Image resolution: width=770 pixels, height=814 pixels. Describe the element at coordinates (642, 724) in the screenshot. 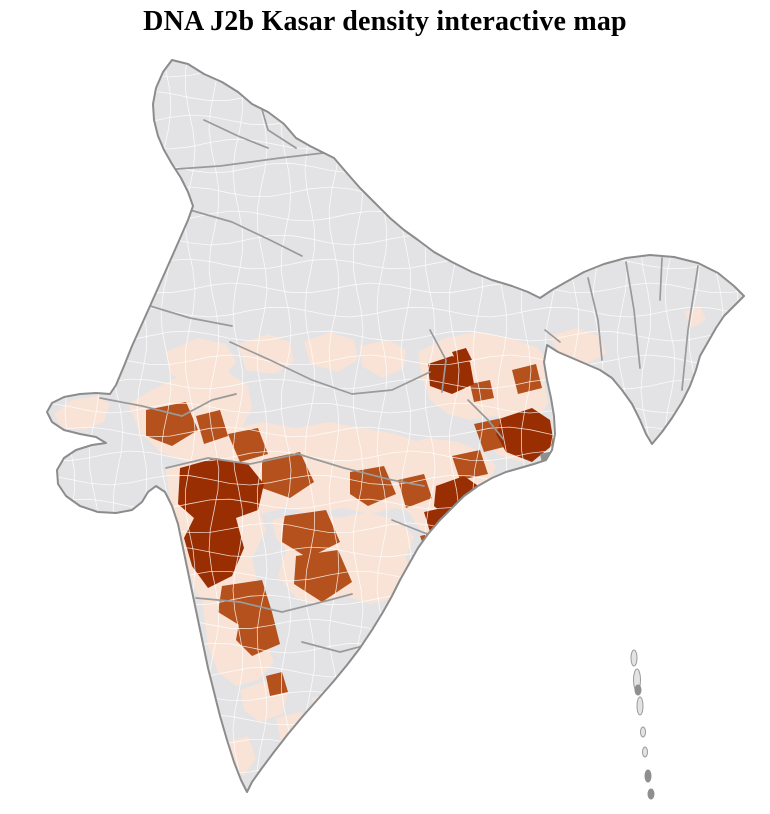

I see `island-chain` at that location.